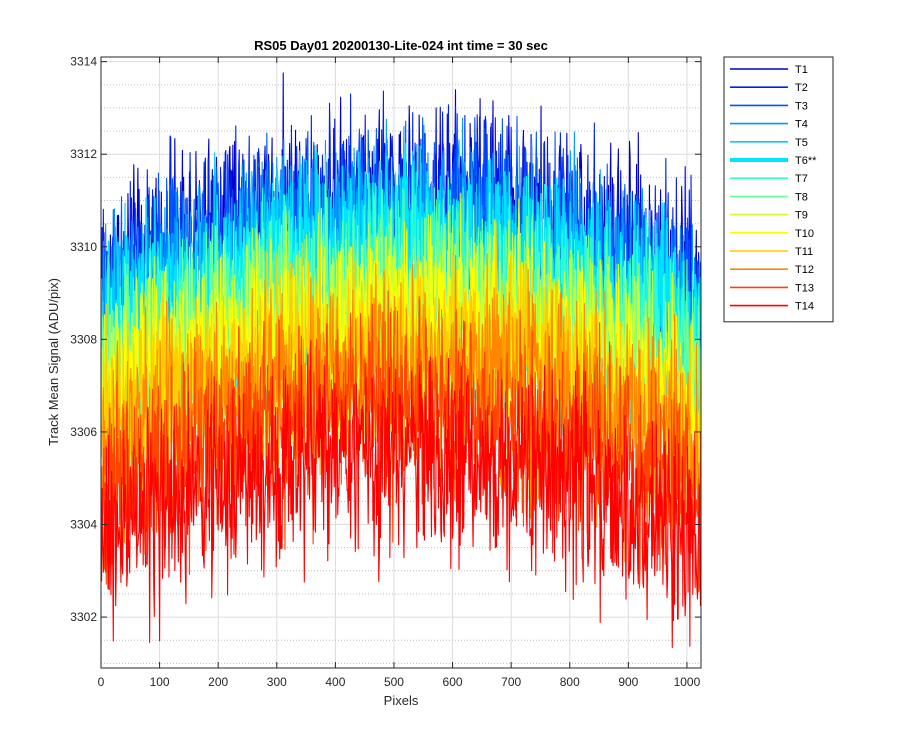  I want to click on x-tick-label: 600, so click(453, 682).